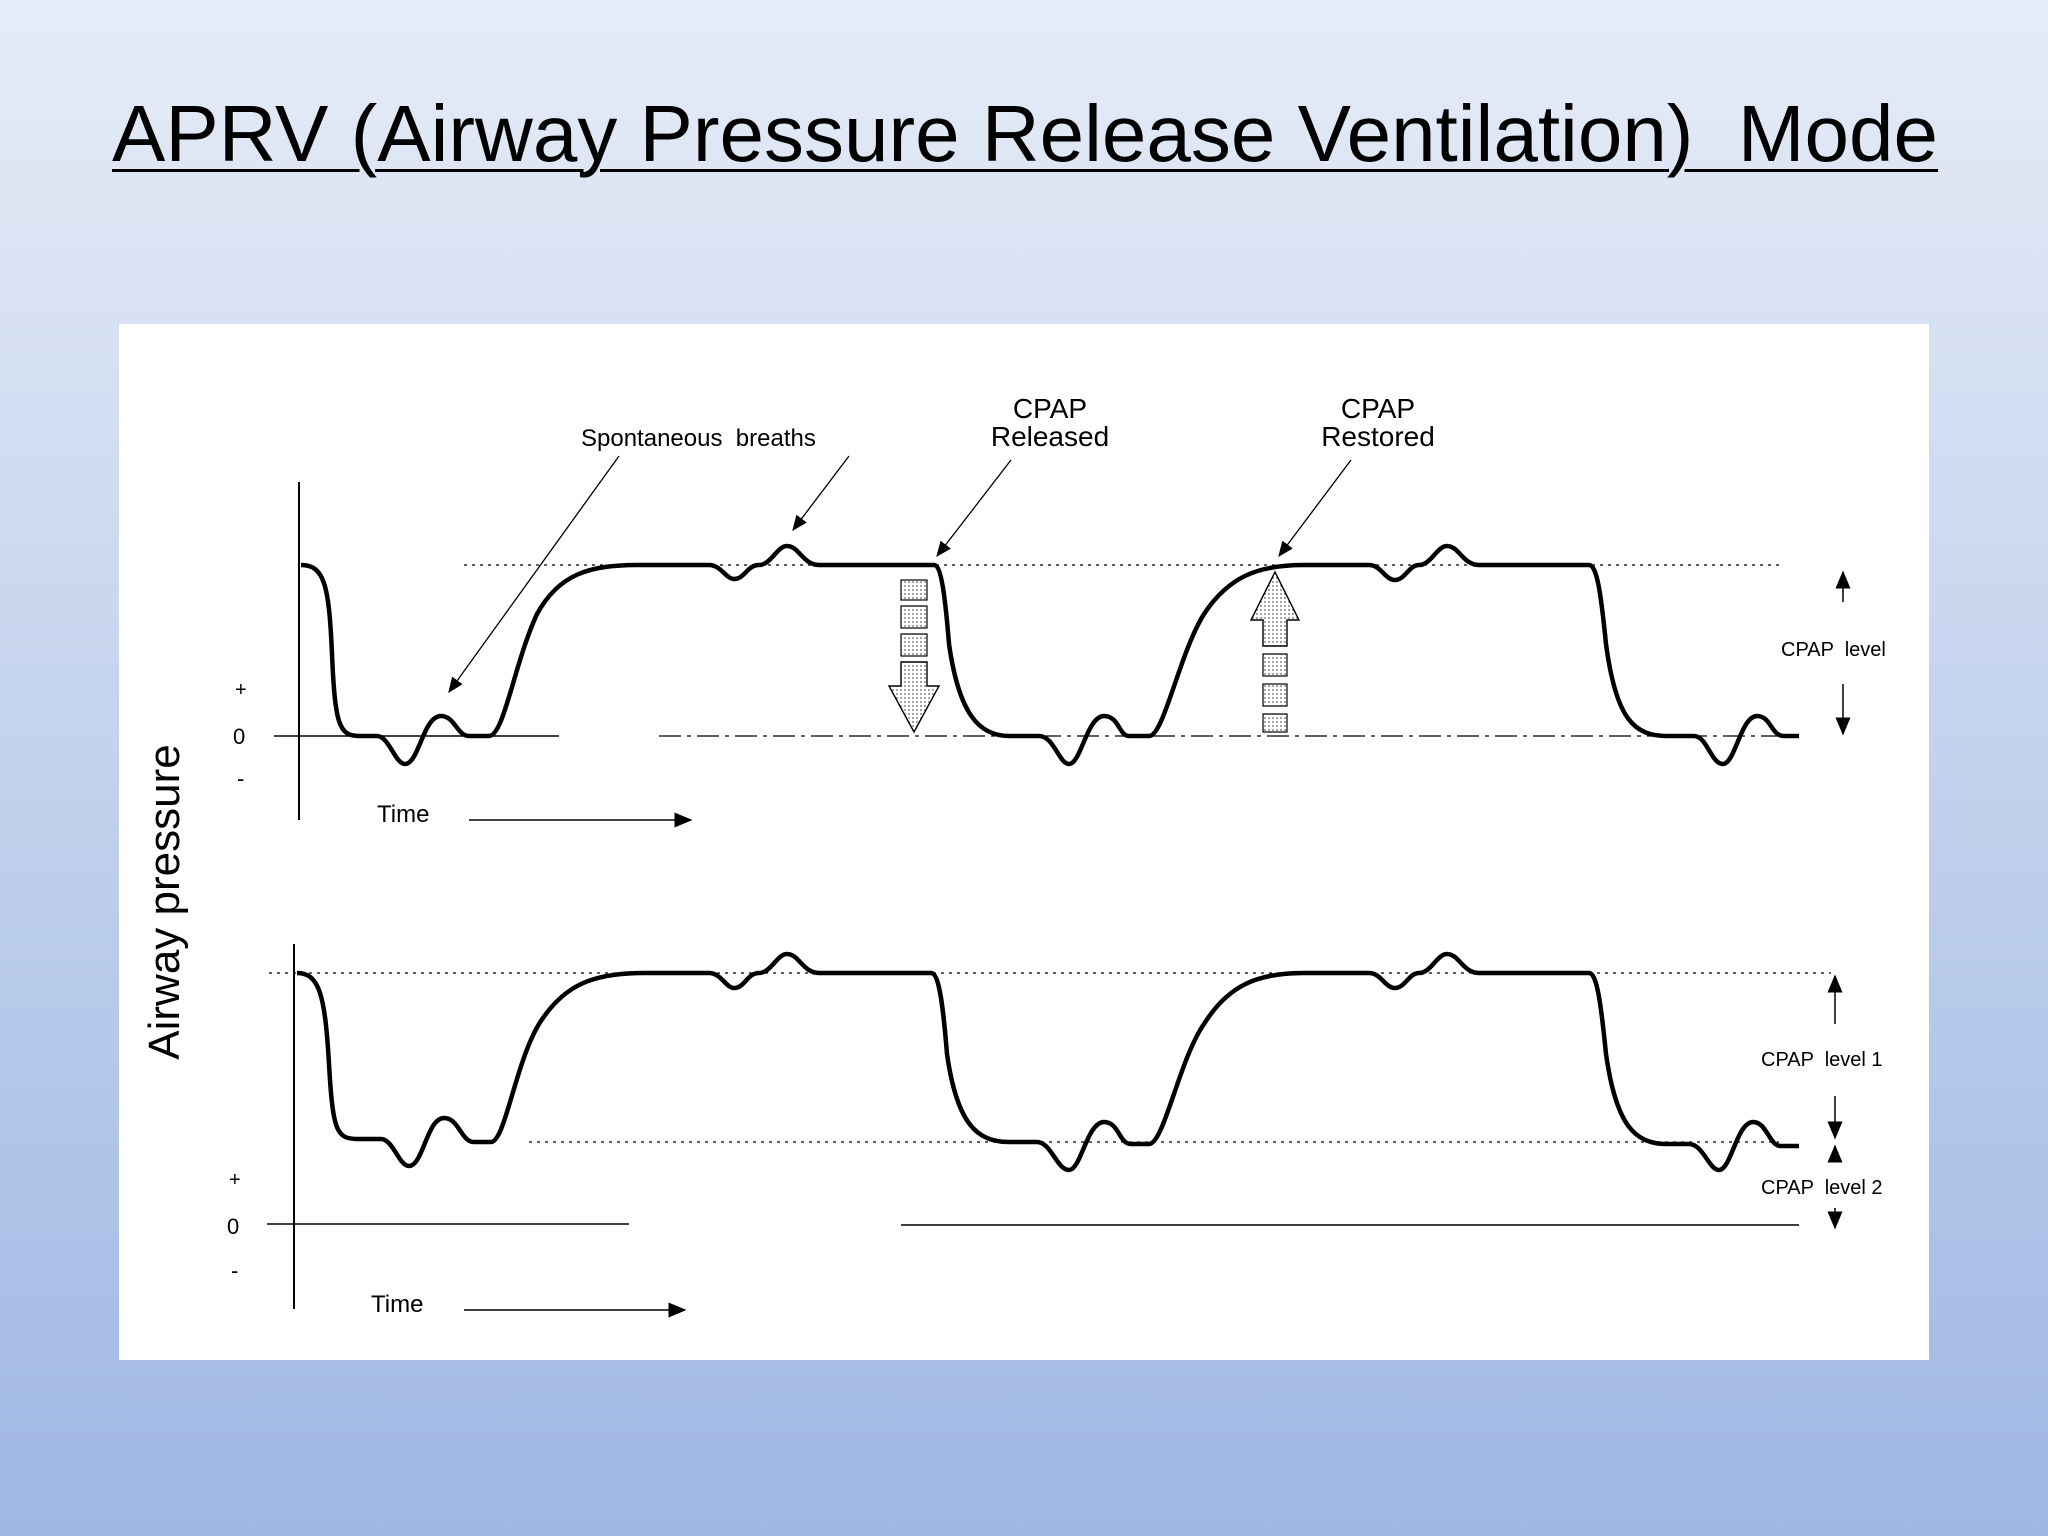 The height and width of the screenshot is (1536, 2048). I want to click on cpap-released-label-line2: Released, so click(1050, 436).